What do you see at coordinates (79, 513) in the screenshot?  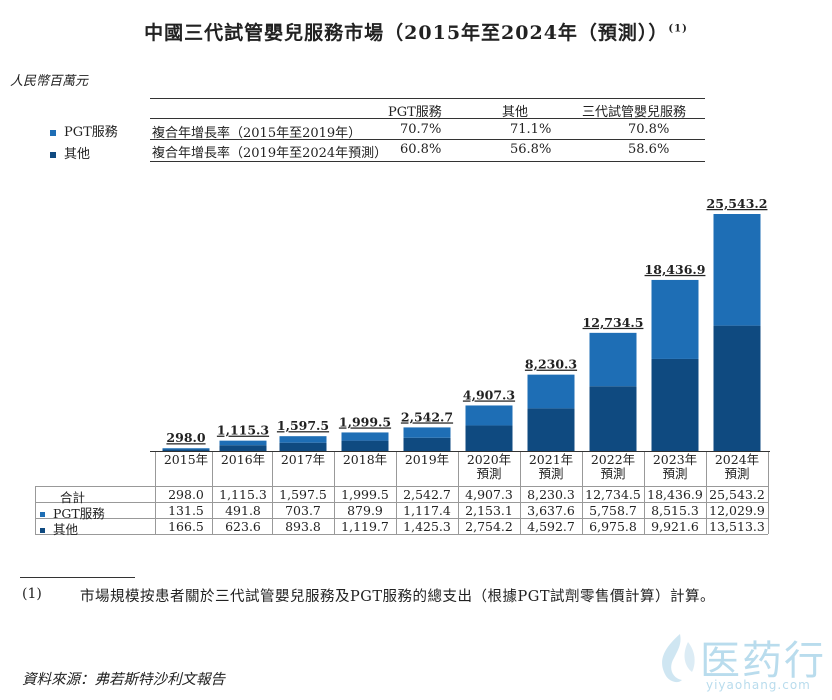 I see `row-label-text-1: PGT服務` at bounding box center [79, 513].